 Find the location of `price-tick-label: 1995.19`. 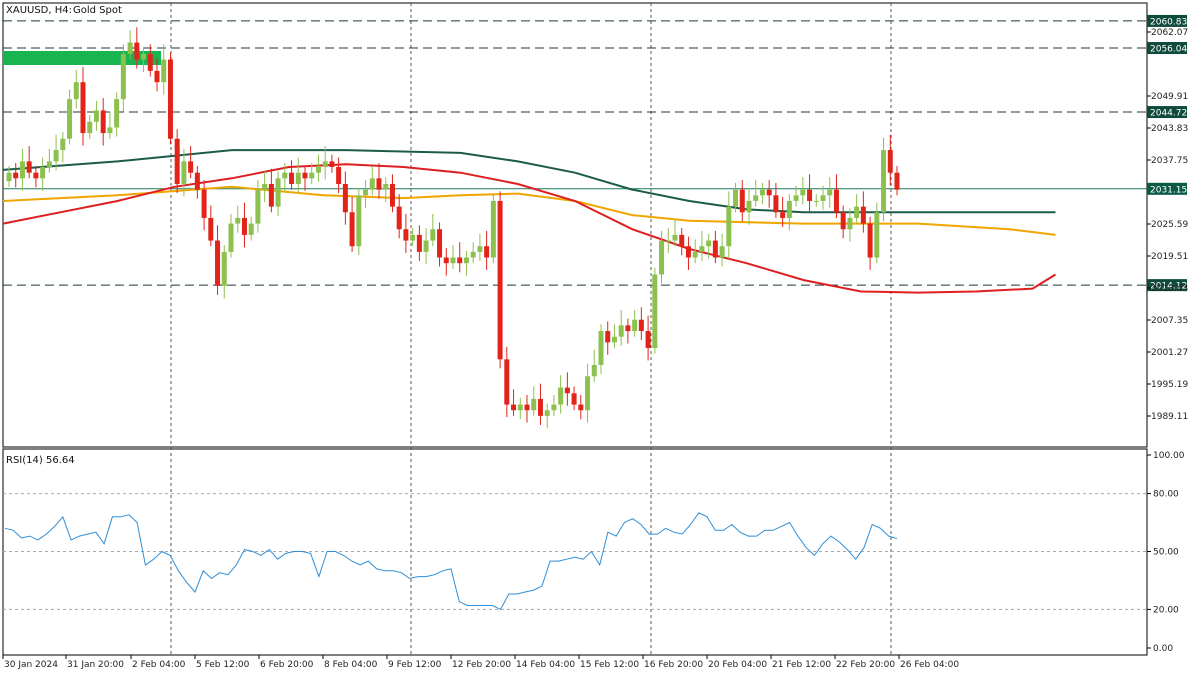

price-tick-label: 1995.19 is located at coordinates (1169, 385).